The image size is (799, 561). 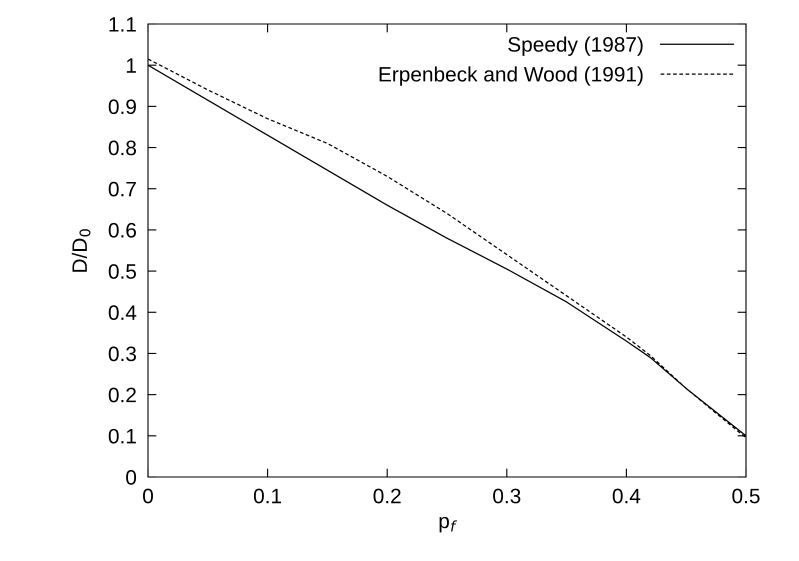 What do you see at coordinates (122, 312) in the screenshot?
I see `y-tick-label: 0.4` at bounding box center [122, 312].